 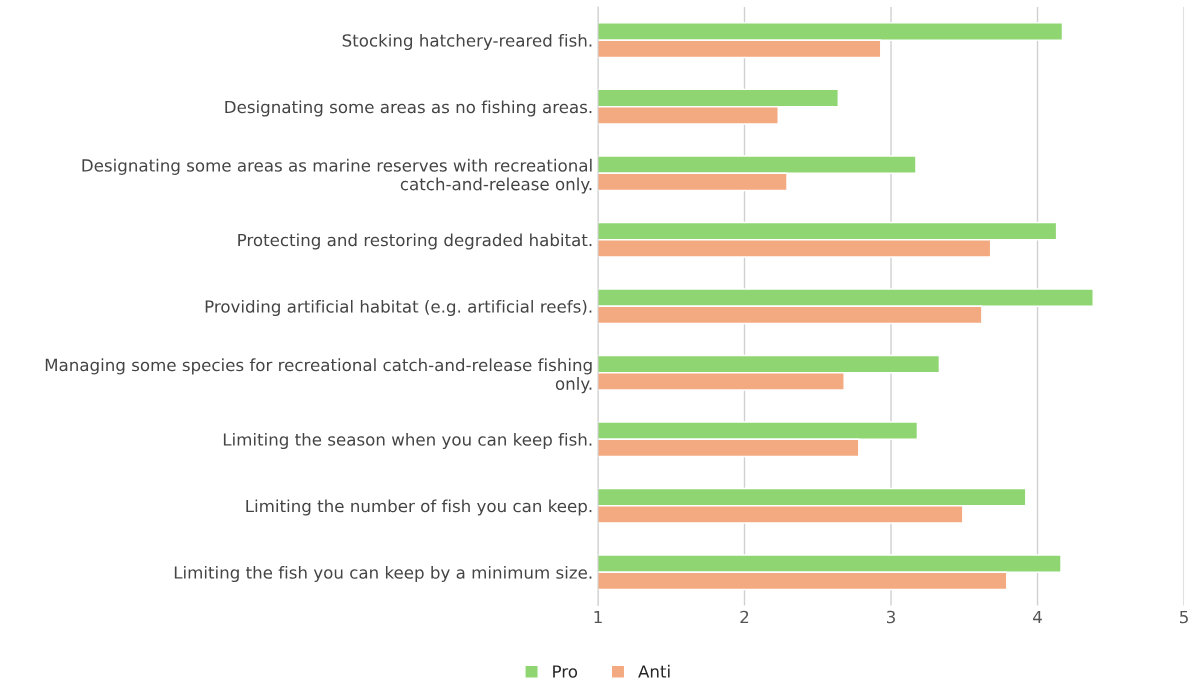 What do you see at coordinates (467, 42) in the screenshot?
I see `y-tick-label: Stocking hatchery-reared fish.` at bounding box center [467, 42].